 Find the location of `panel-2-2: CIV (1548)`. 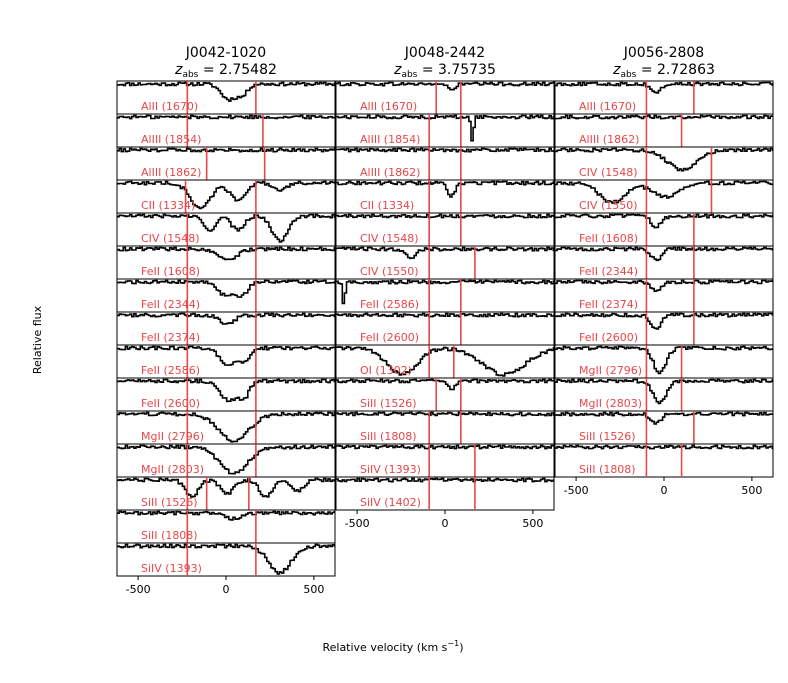

panel-2-2: CIV (1548) is located at coordinates (664, 163).